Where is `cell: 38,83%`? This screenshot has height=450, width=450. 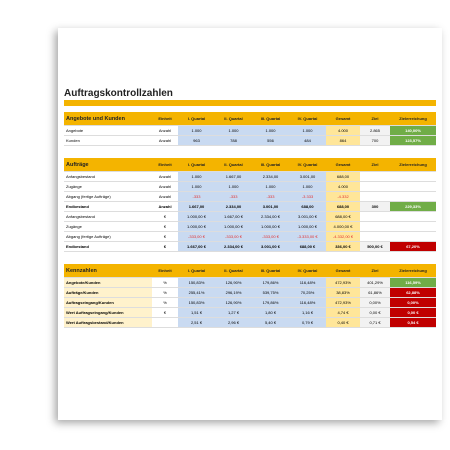 cell: 38,83% is located at coordinates (343, 292).